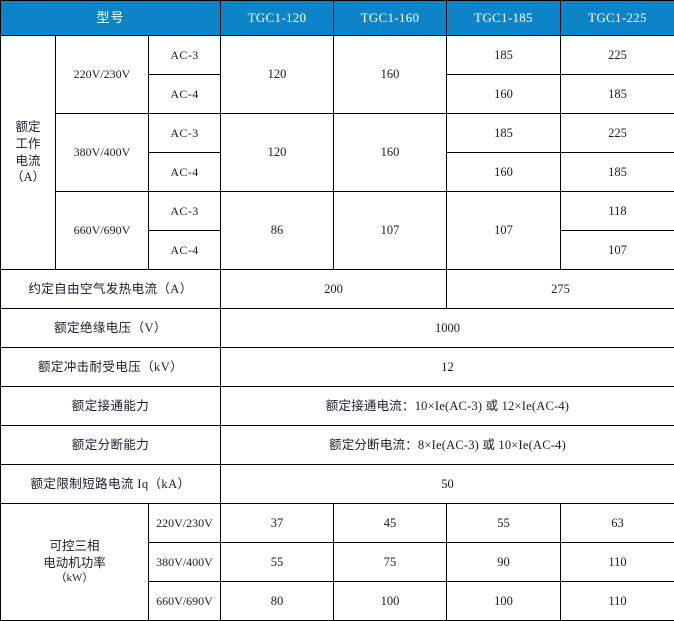  What do you see at coordinates (447, 445) in the screenshot?
I see `spec-value-breaking-capacity: 额定分断电流：8×Ie(AC-3) 或 10×Ie(AC-4)` at bounding box center [447, 445].